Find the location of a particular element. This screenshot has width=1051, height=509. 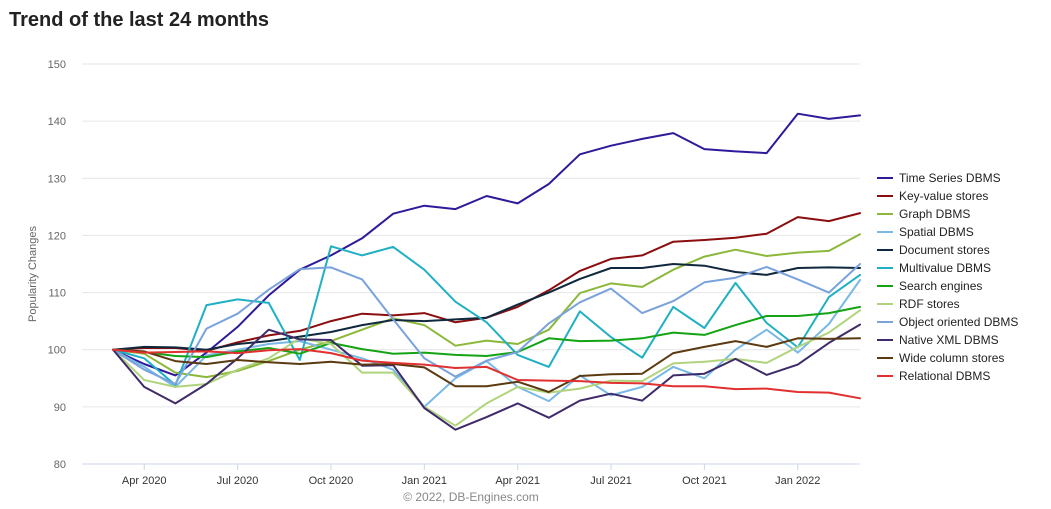

y-tick-label: 130 is located at coordinates (57, 179).